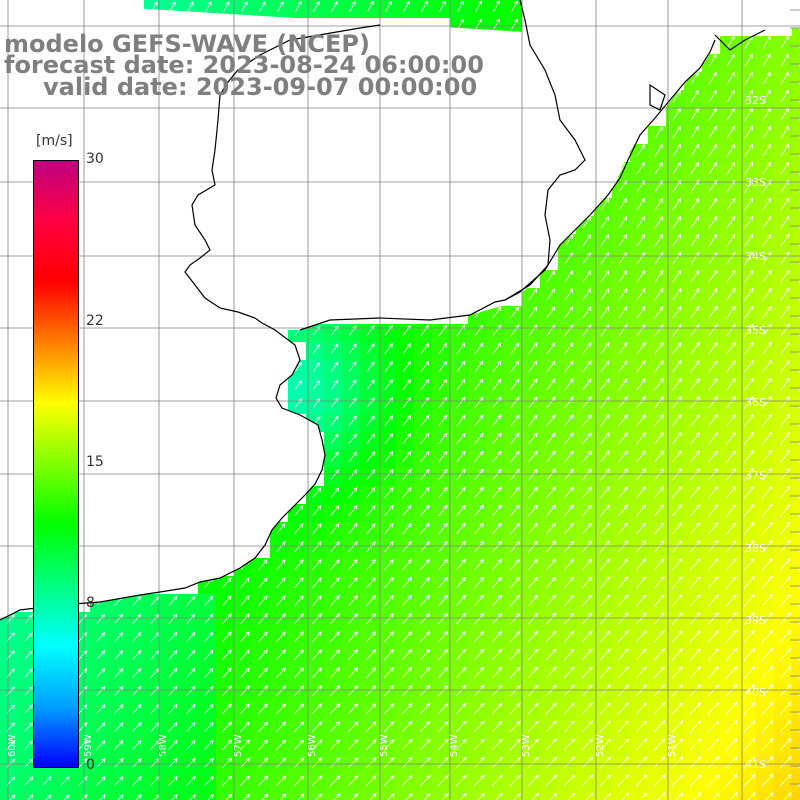 This screenshot has width=800, height=800. I want to click on colorbar-tick: 0, so click(90, 765).